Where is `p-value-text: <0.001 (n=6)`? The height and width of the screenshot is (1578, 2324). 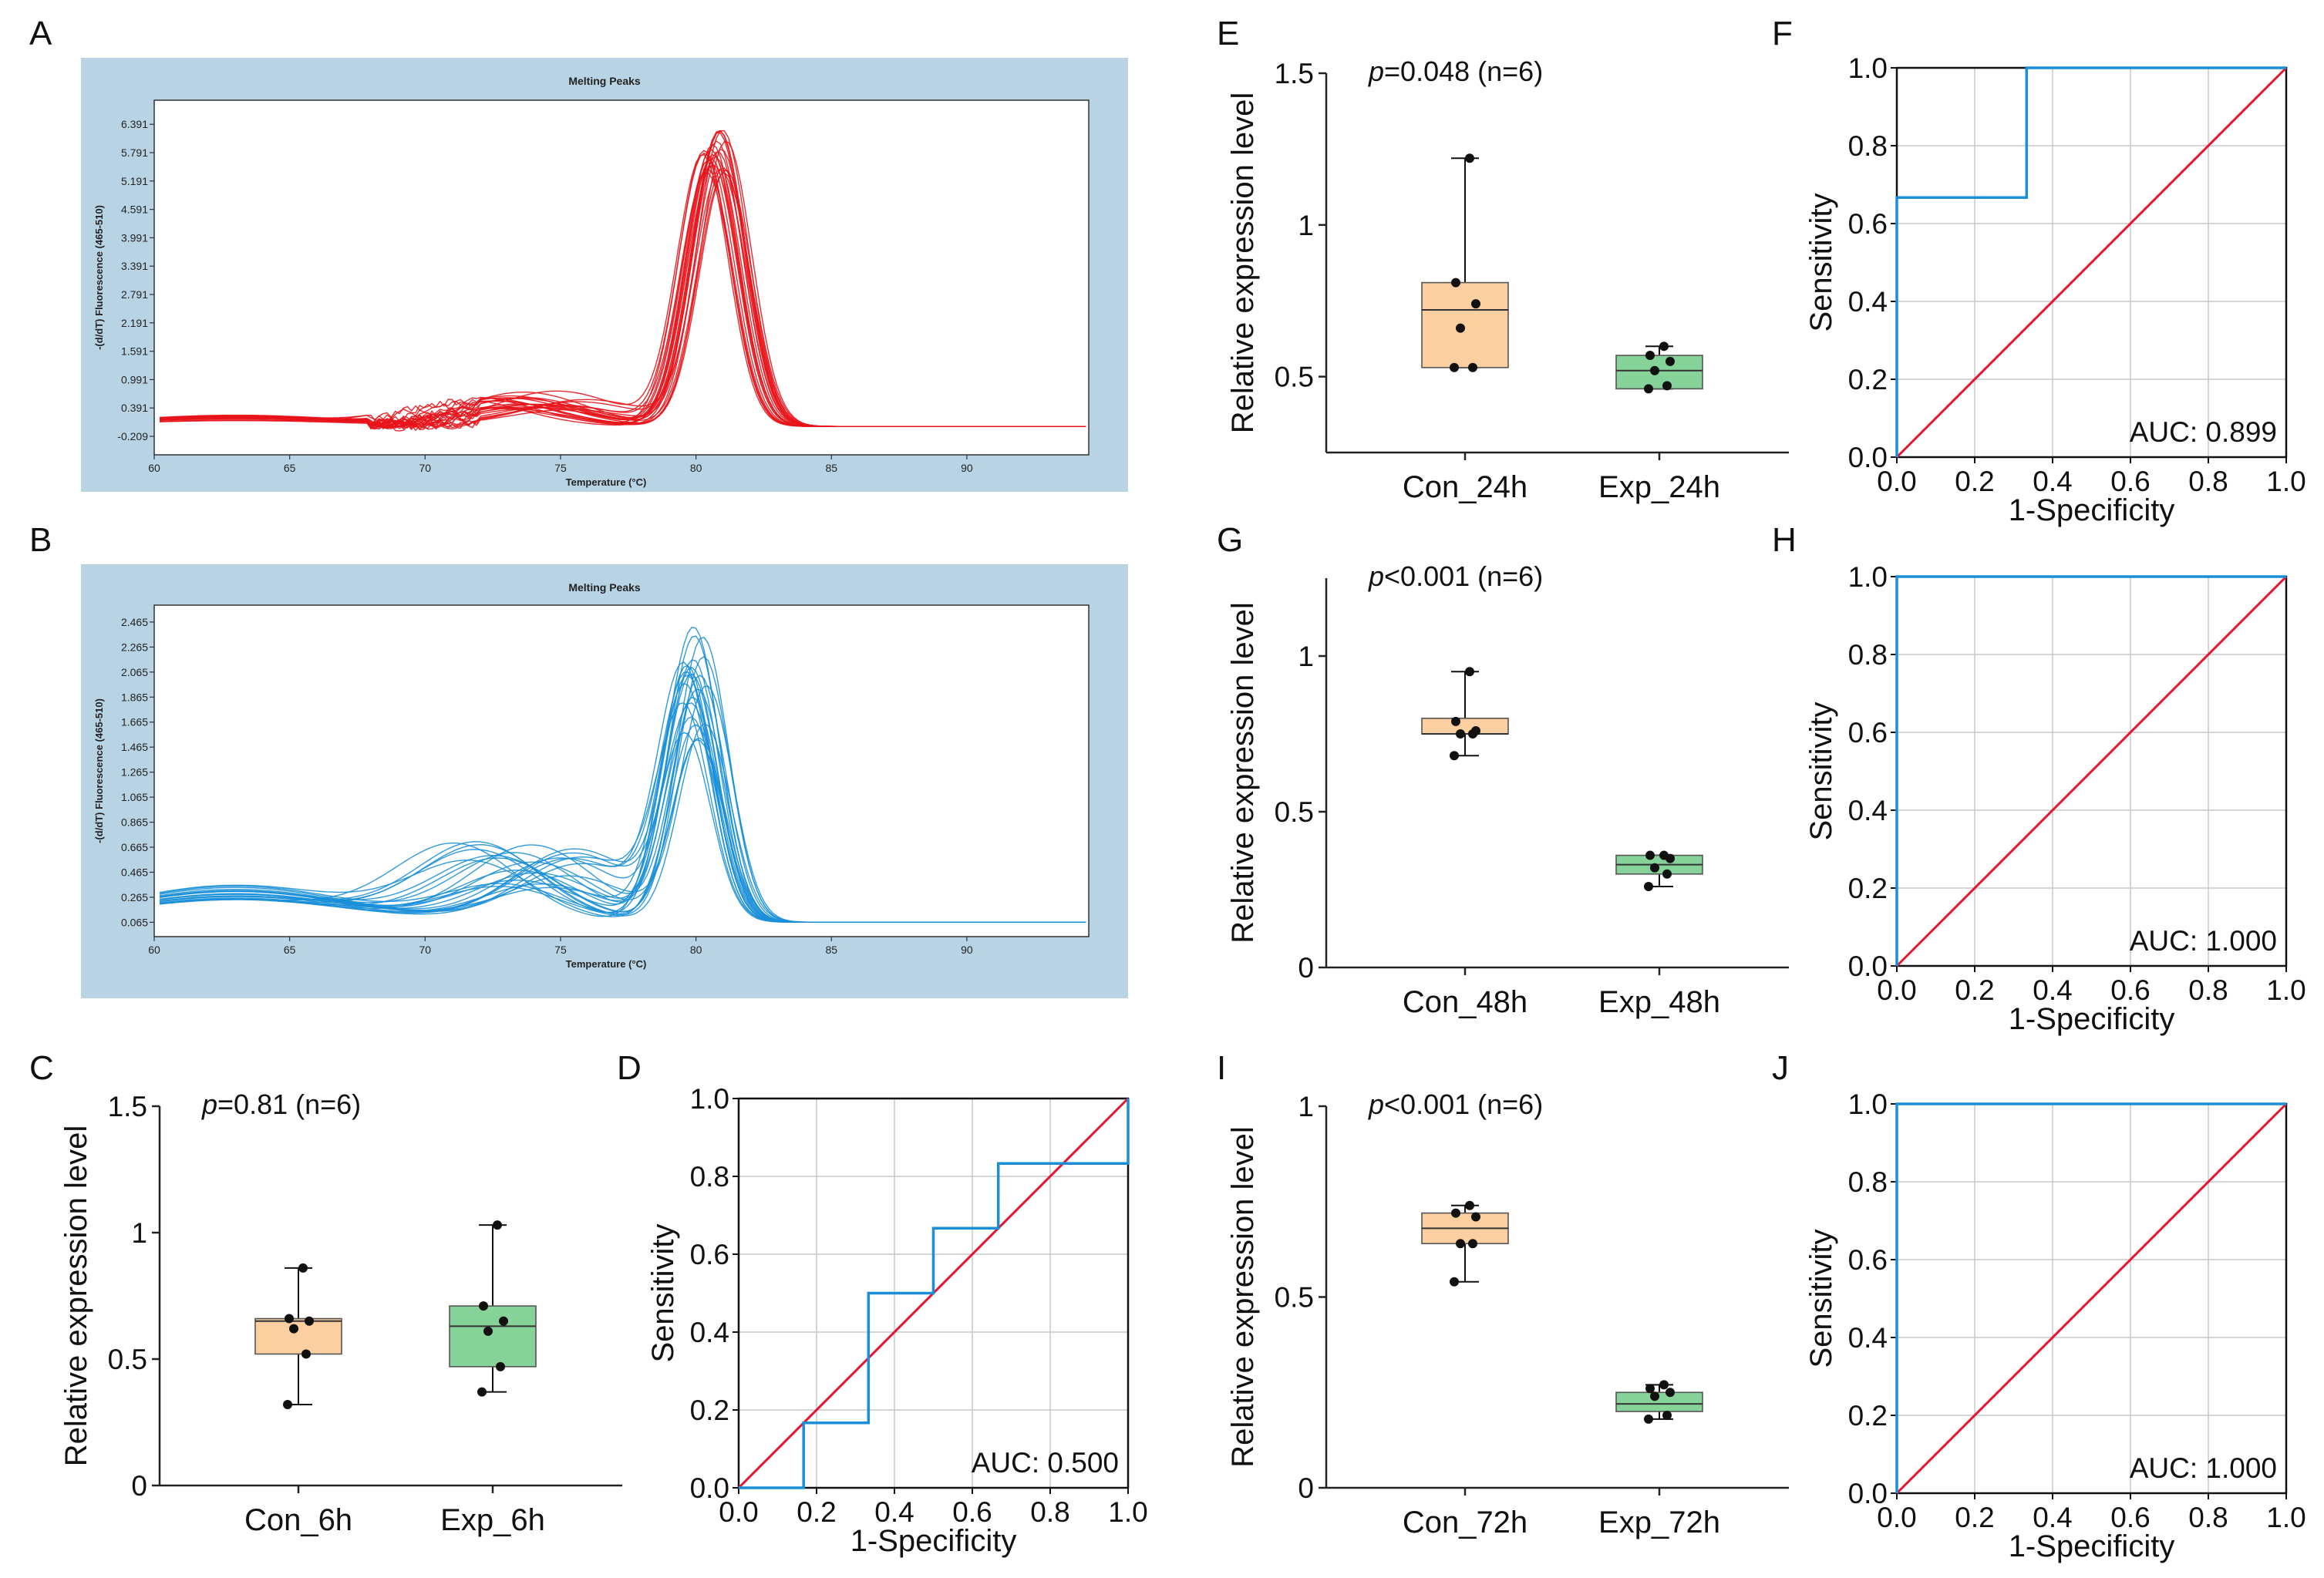
p-value-text: <0.001 (n=6) is located at coordinates (1463, 1104).